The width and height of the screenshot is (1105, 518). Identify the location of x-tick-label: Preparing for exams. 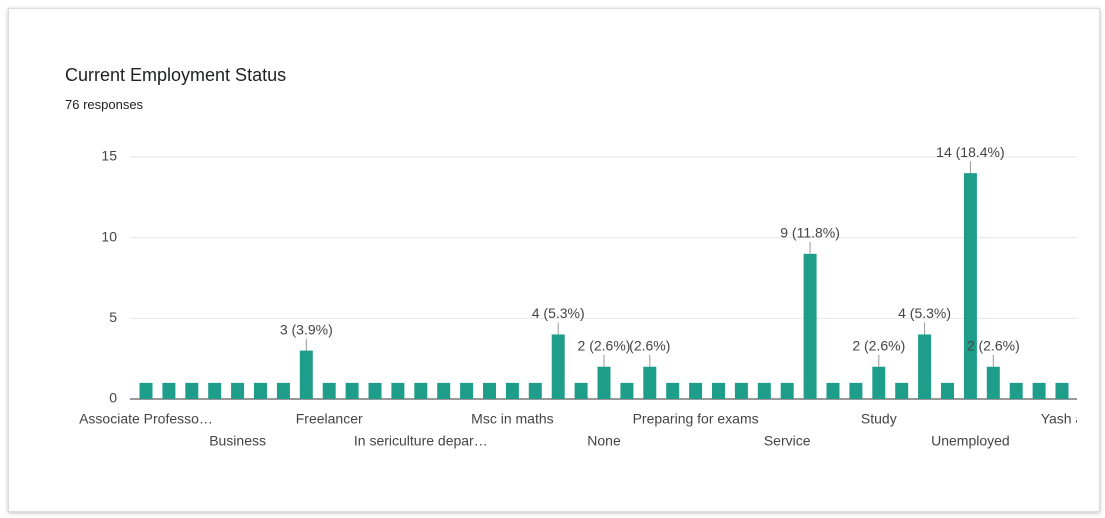
(696, 419).